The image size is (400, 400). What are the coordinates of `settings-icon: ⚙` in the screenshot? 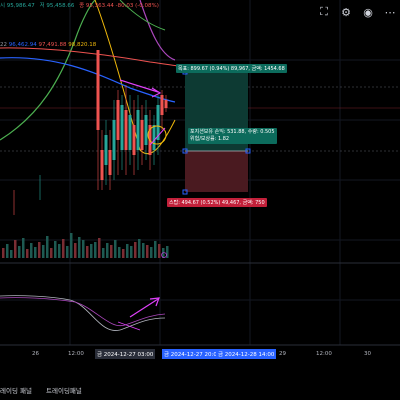 It's located at (346, 12).